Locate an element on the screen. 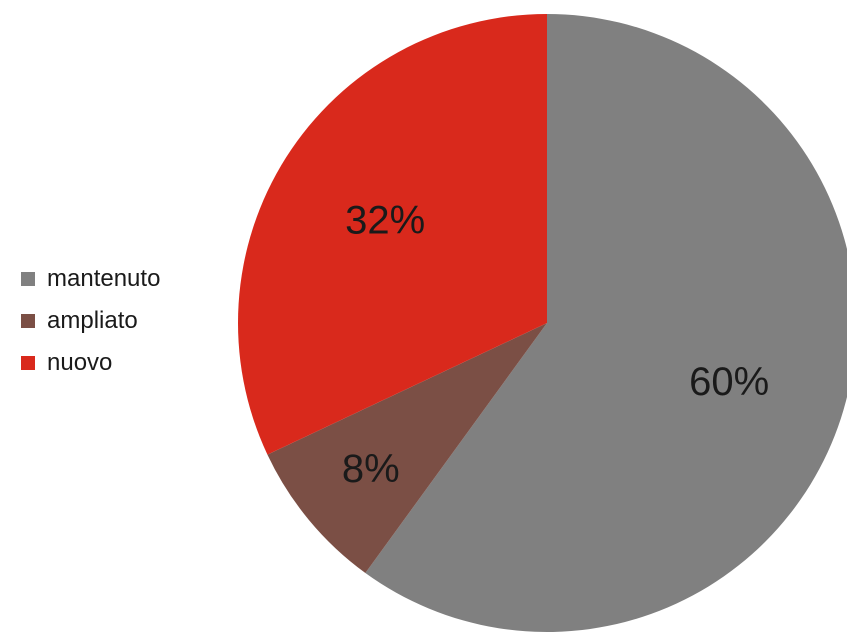  slice-label-nuovo: 32% is located at coordinates (385, 220).